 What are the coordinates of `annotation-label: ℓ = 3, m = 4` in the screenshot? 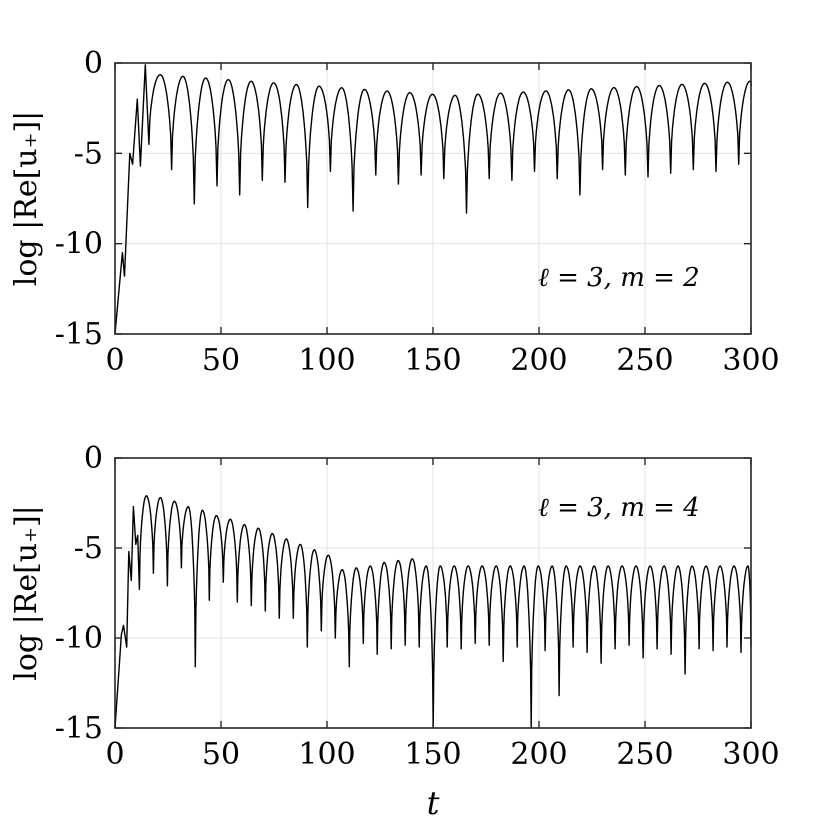 It's located at (619, 508).